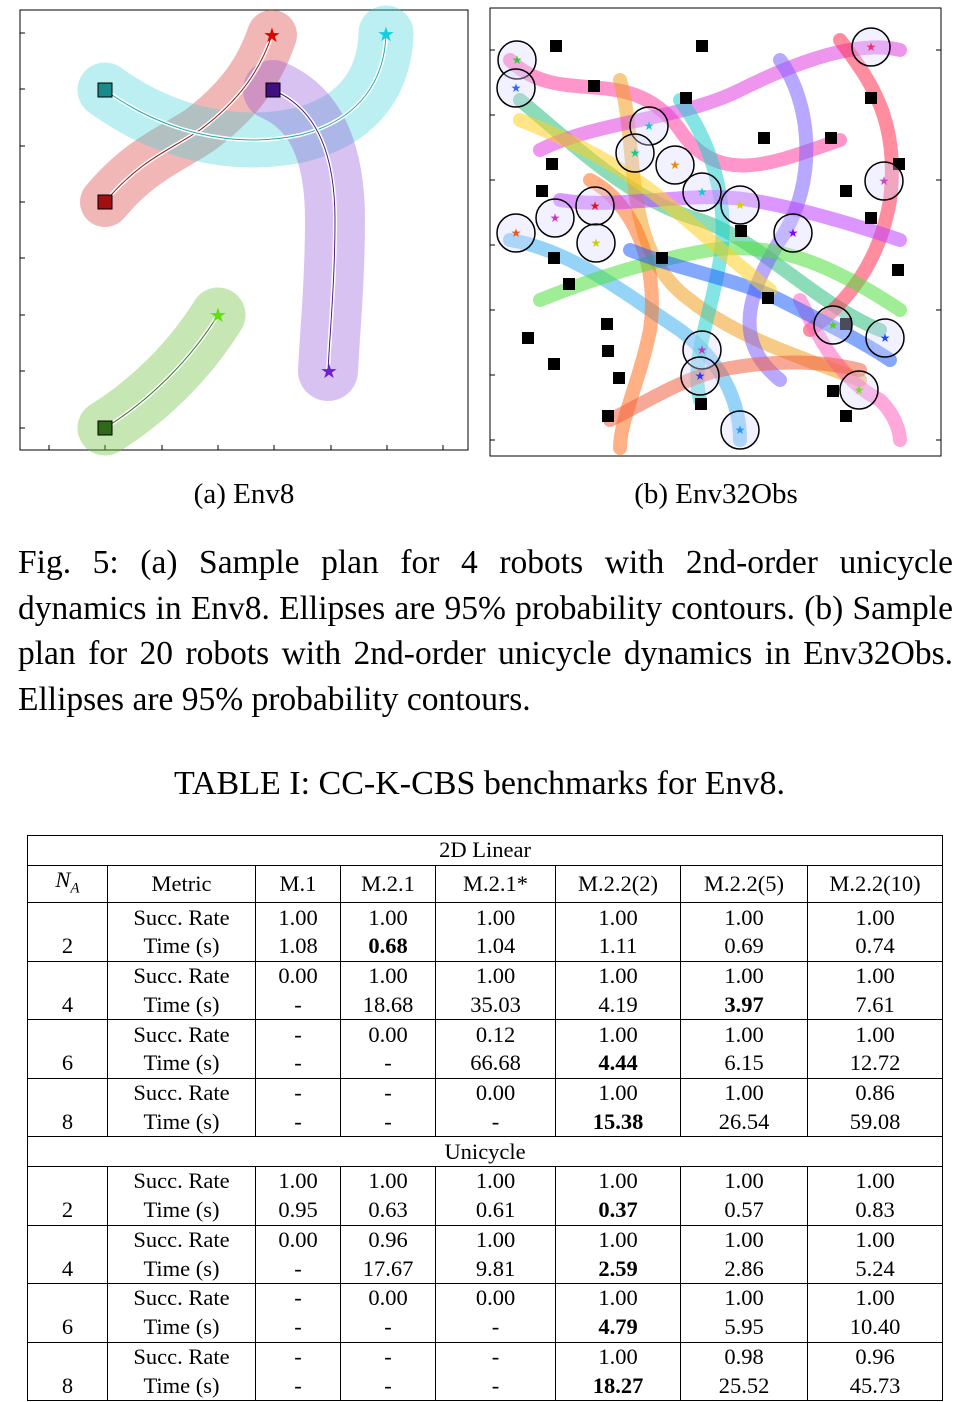 The height and width of the screenshot is (1402, 959). I want to click on table-cell: 9.81, so click(495, 1269).